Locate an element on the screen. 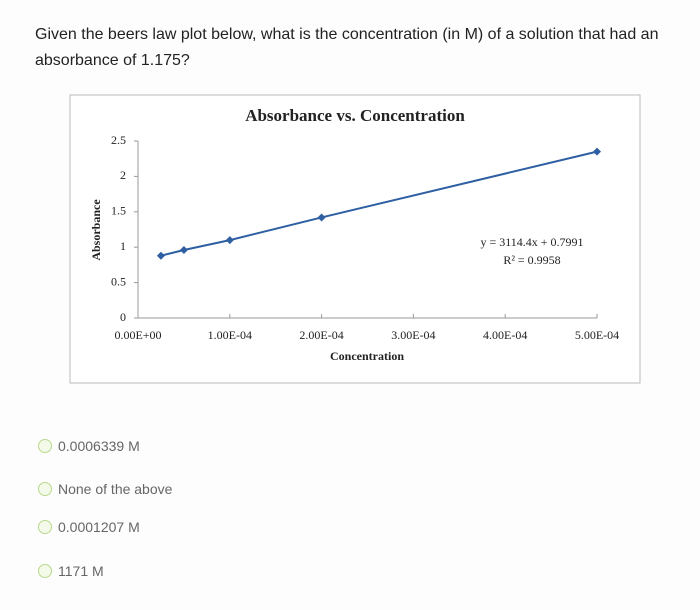 The width and height of the screenshot is (700, 610). equation: y = 3114.4x + 0.7991 is located at coordinates (531, 242).